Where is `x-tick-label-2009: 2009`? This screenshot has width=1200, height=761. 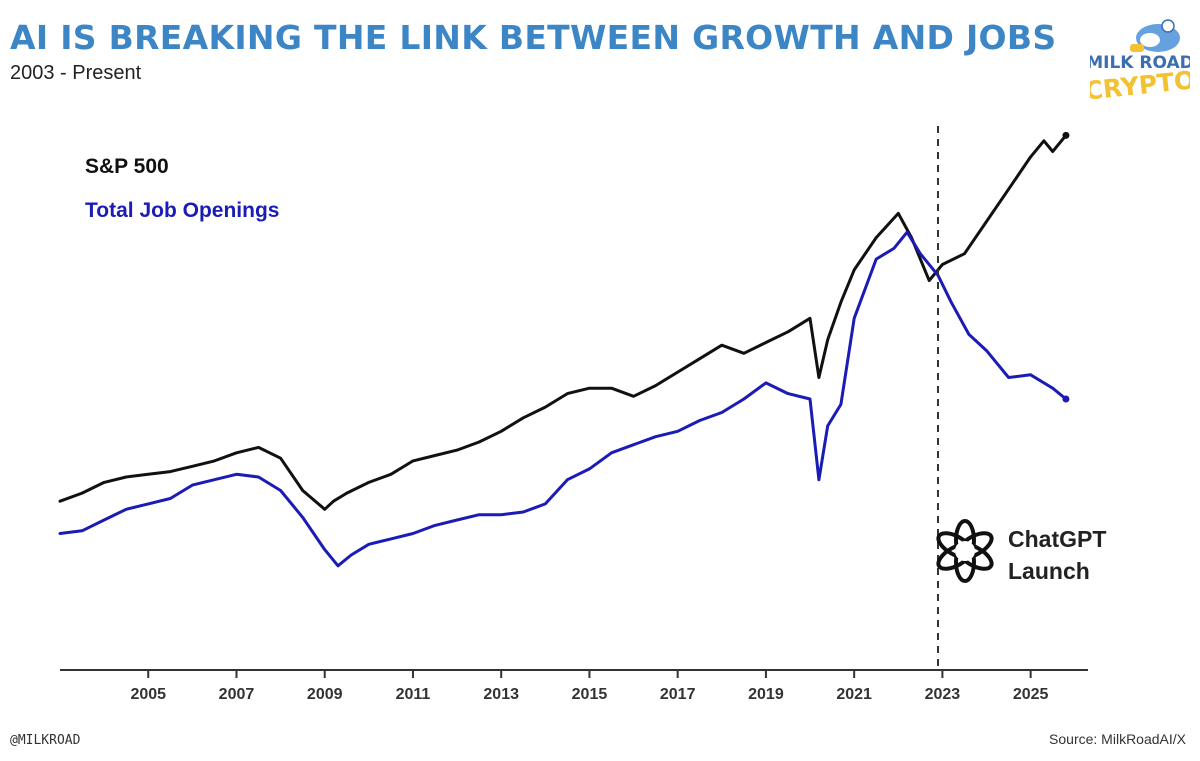
x-tick-label-2009: 2009 is located at coordinates (325, 694).